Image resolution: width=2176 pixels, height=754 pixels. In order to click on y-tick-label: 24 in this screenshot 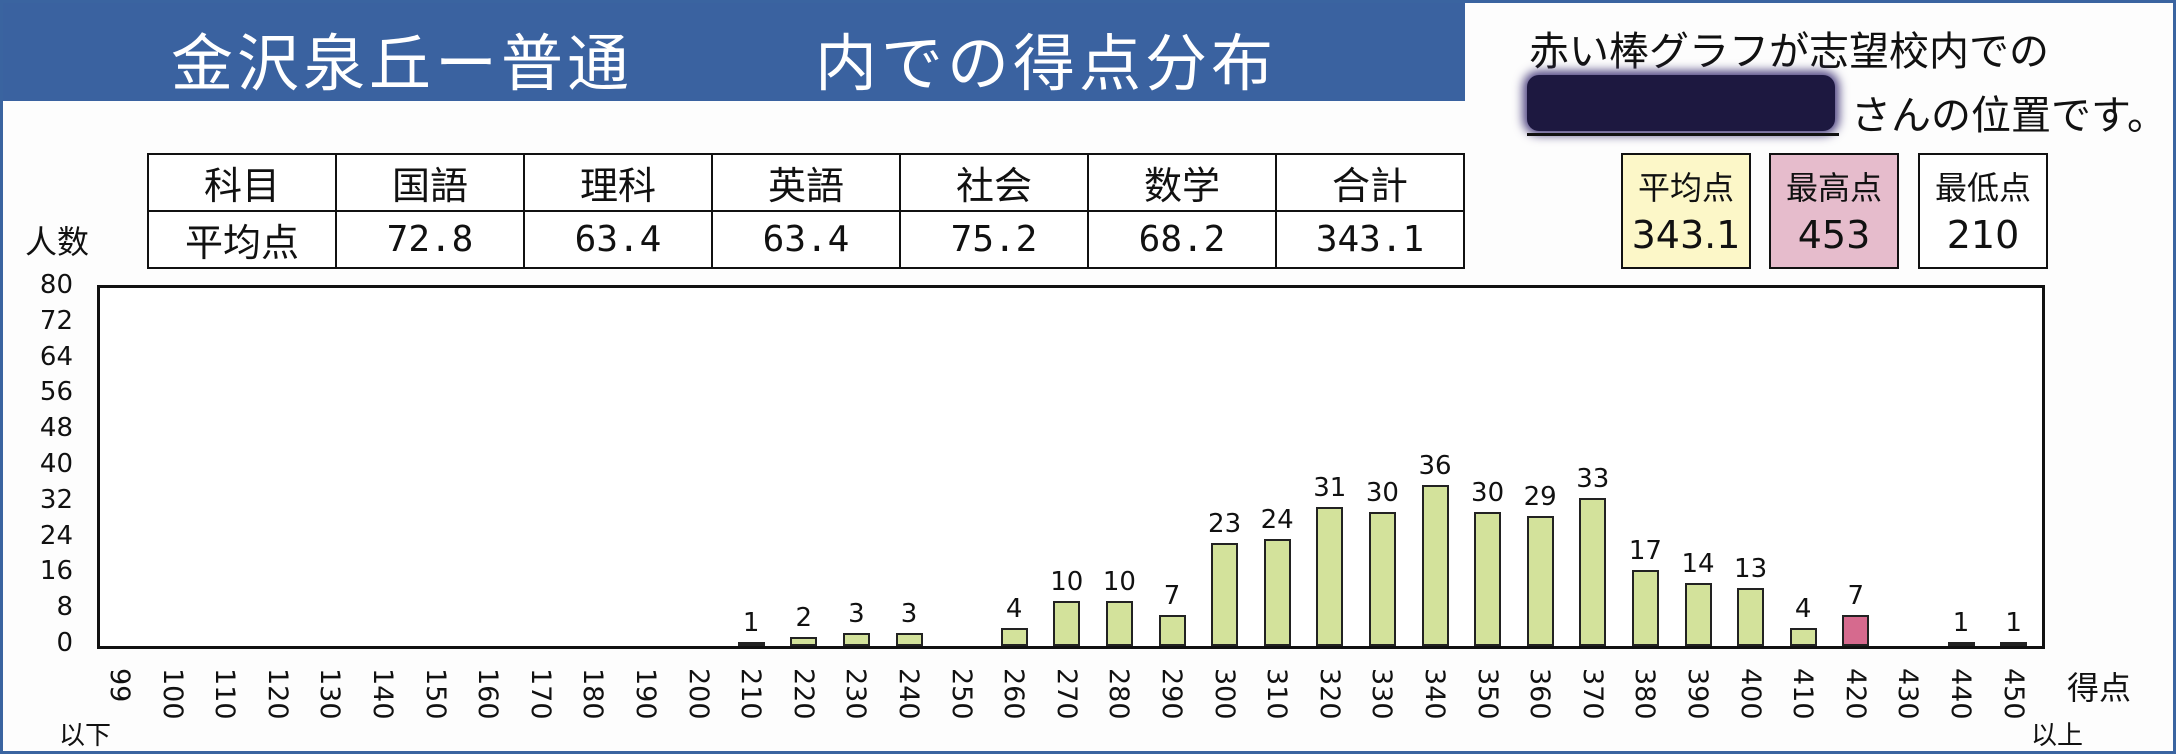, I will do `click(56, 535)`.